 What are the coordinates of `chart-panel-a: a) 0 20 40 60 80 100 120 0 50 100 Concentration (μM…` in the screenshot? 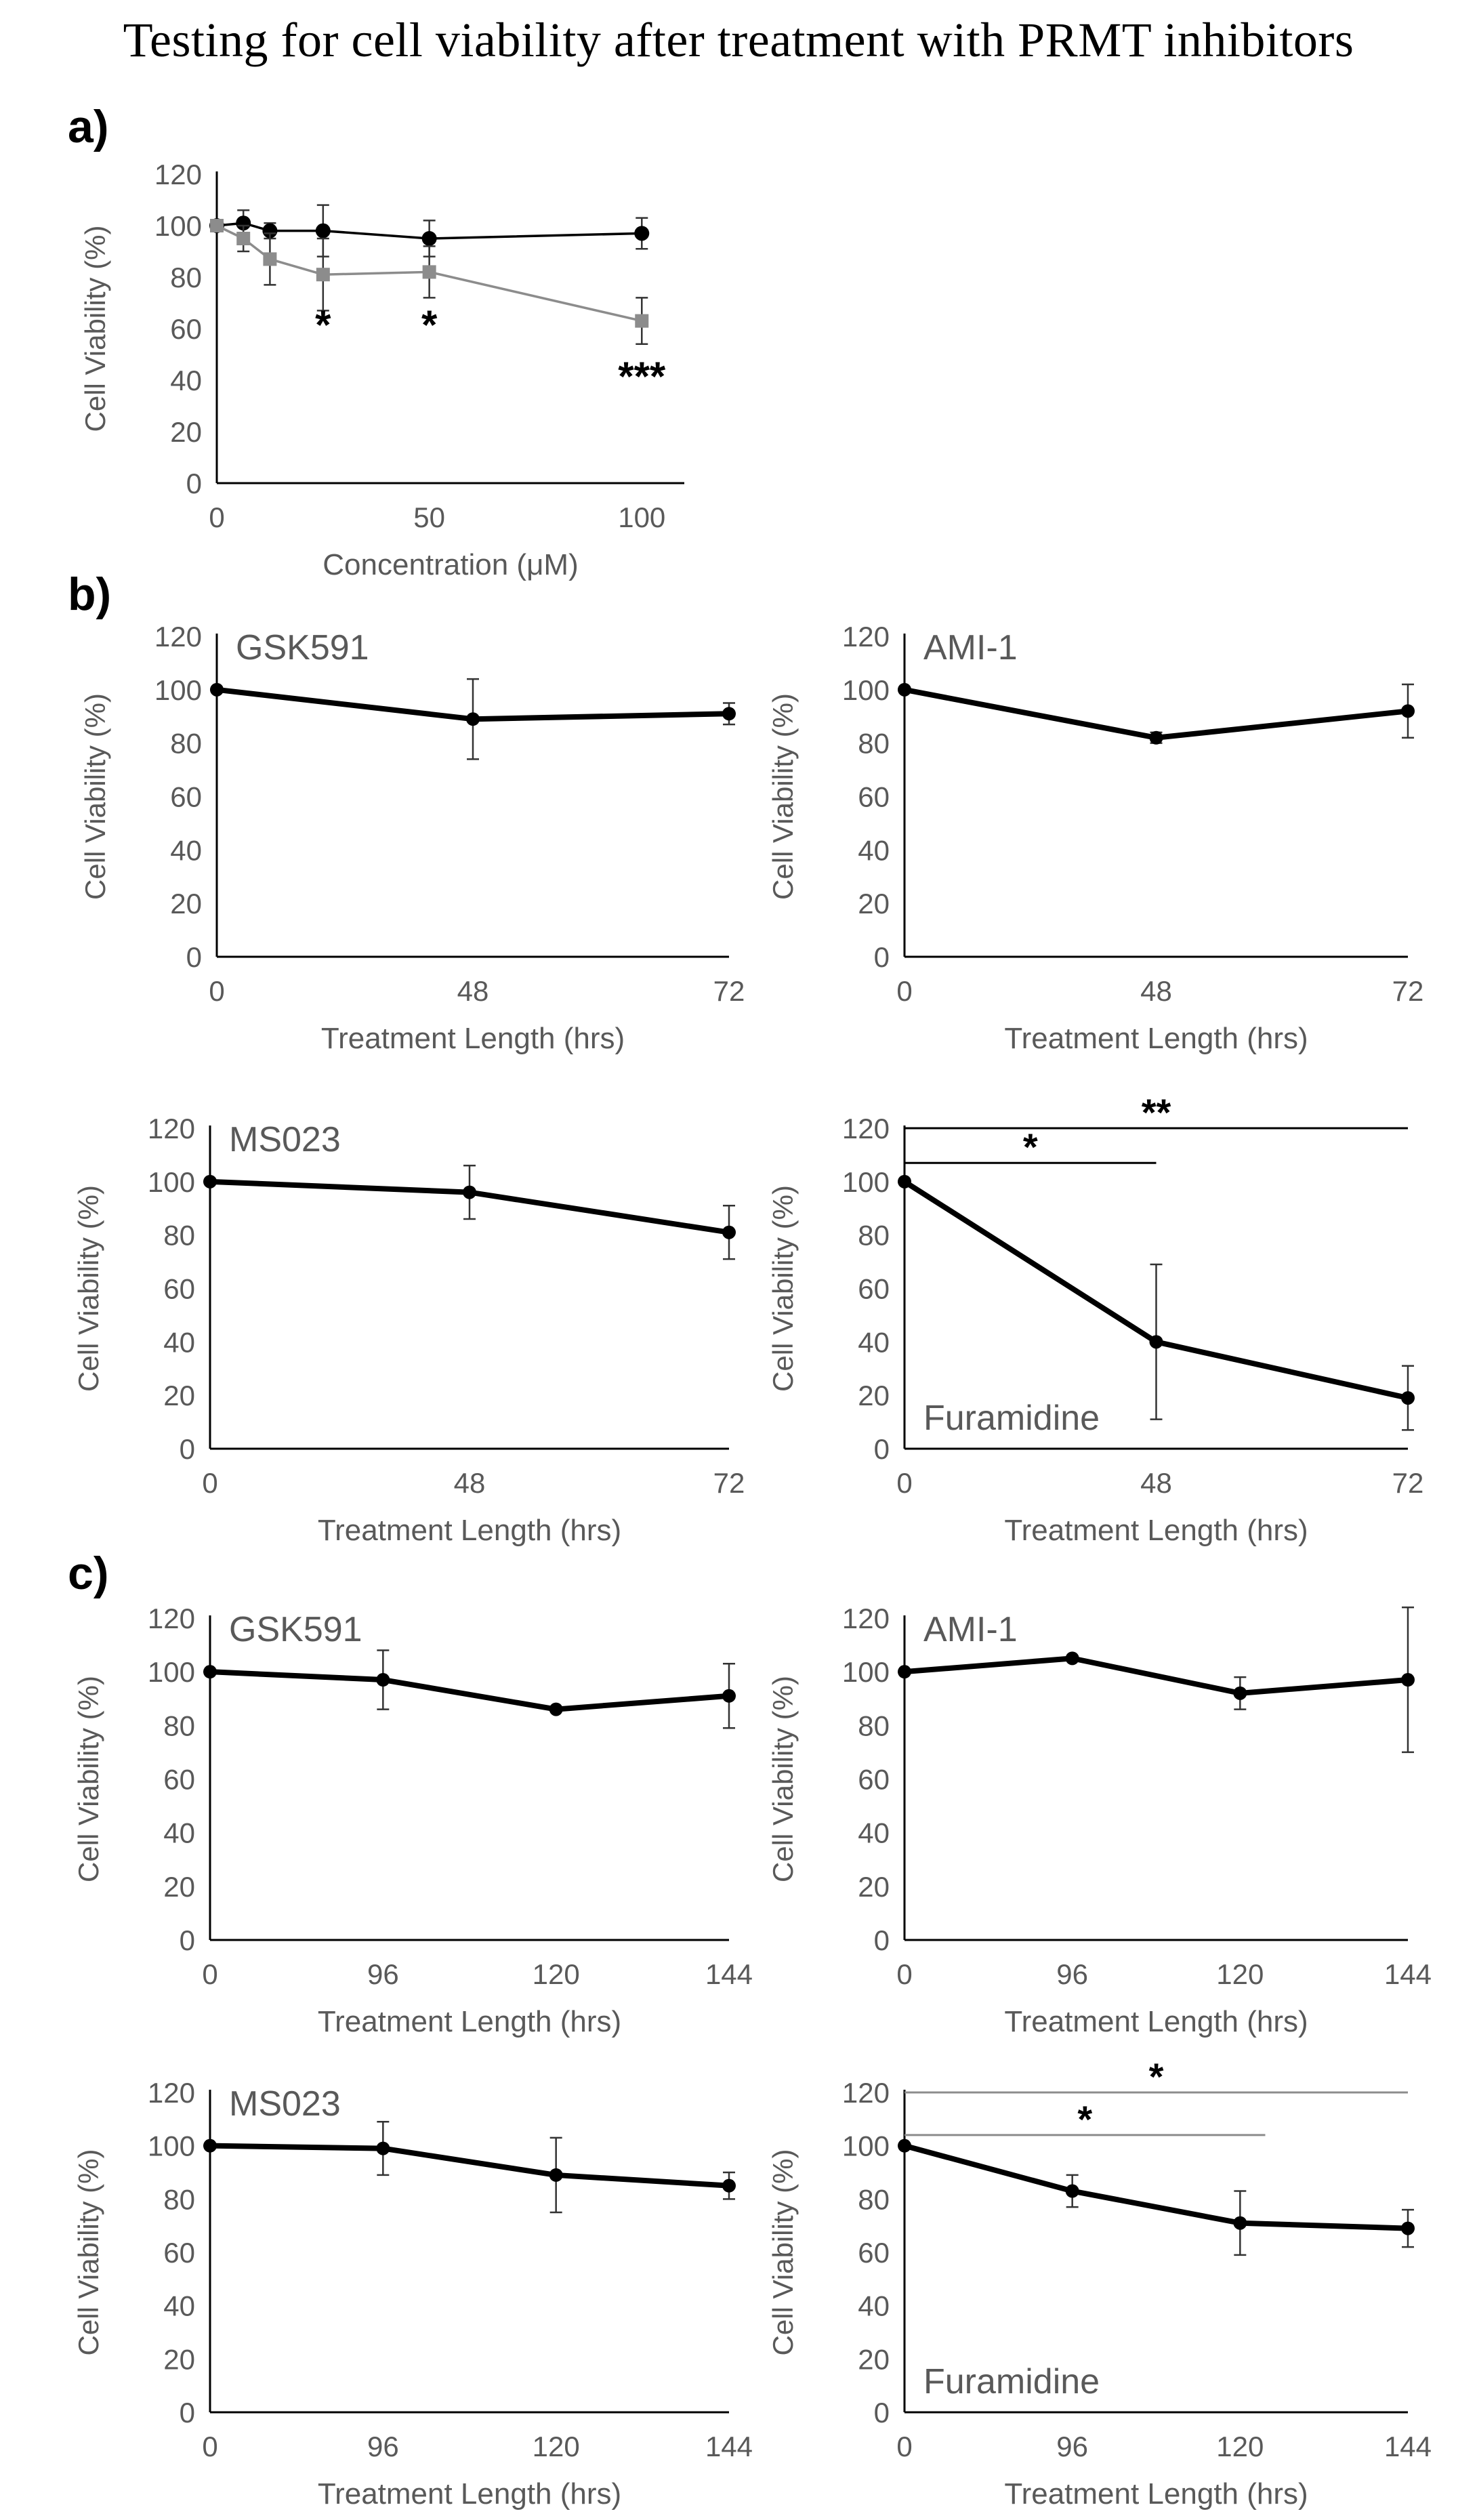 It's located at (376, 341).